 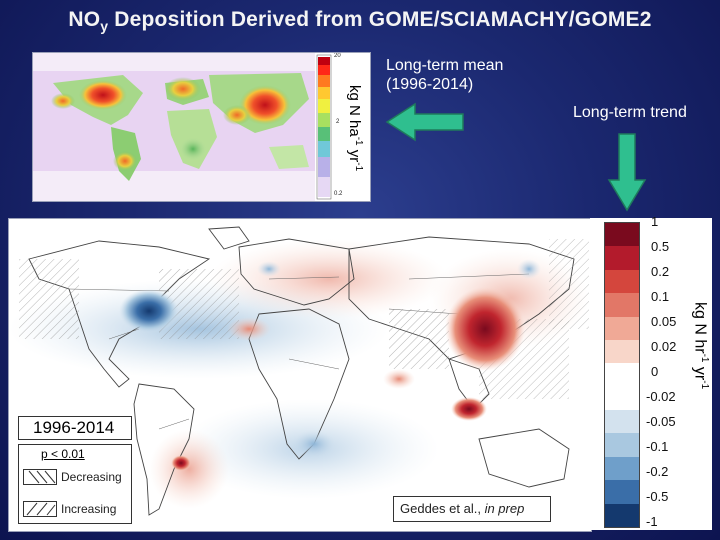 I want to click on colorbar-tick-label: 0.1, so click(x=660, y=296).